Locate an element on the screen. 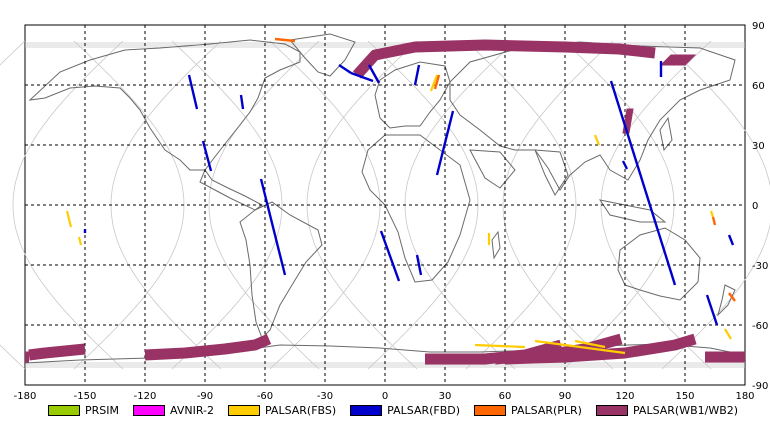  x-tick-label: -120 is located at coordinates (145, 396).